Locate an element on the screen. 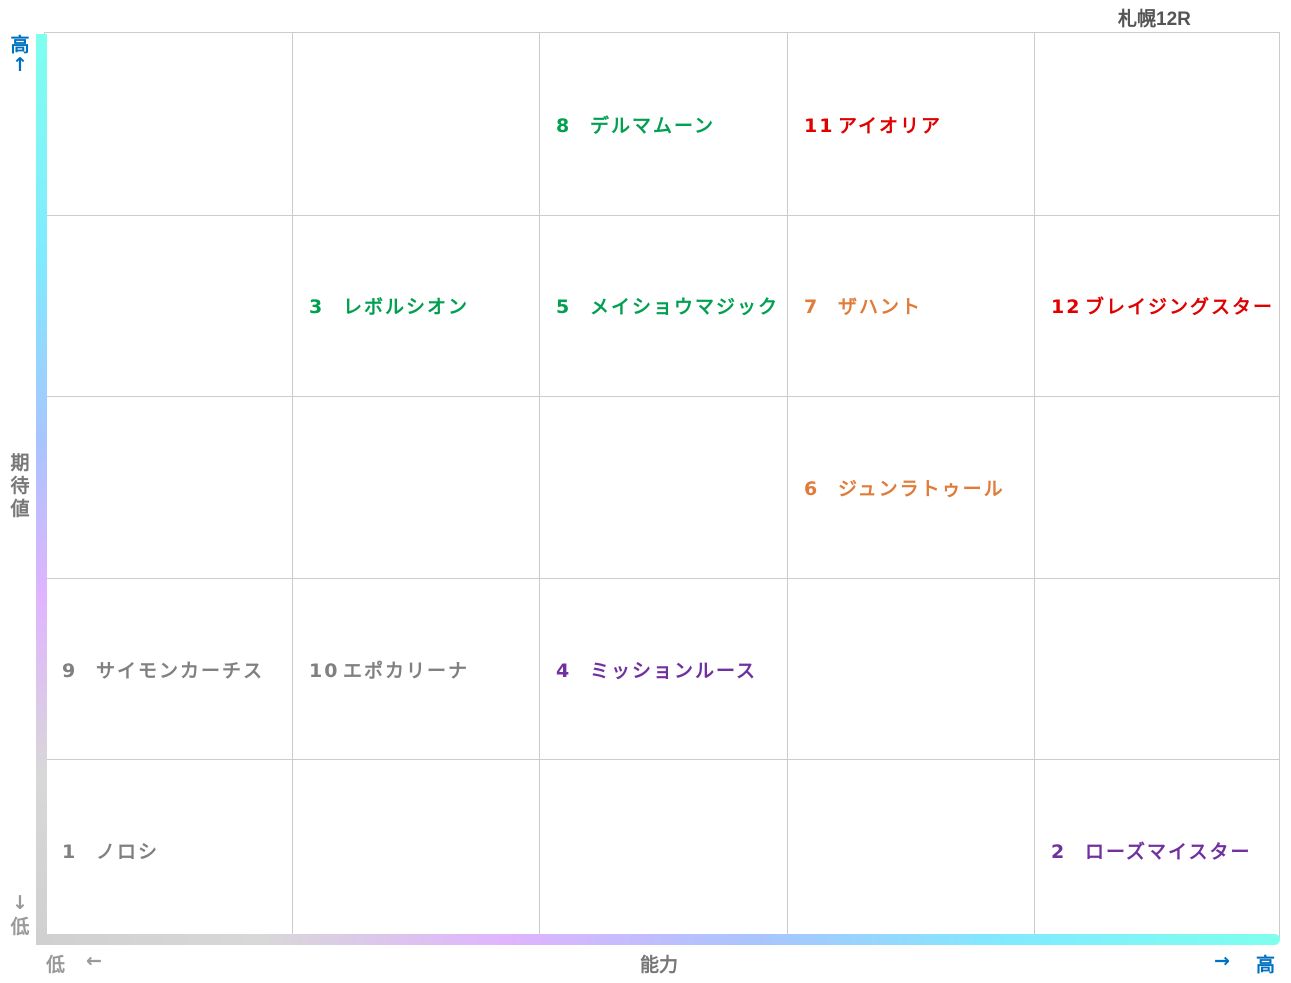 This screenshot has height=983, width=1291. y-axis-gradient-bar is located at coordinates (41, 487).